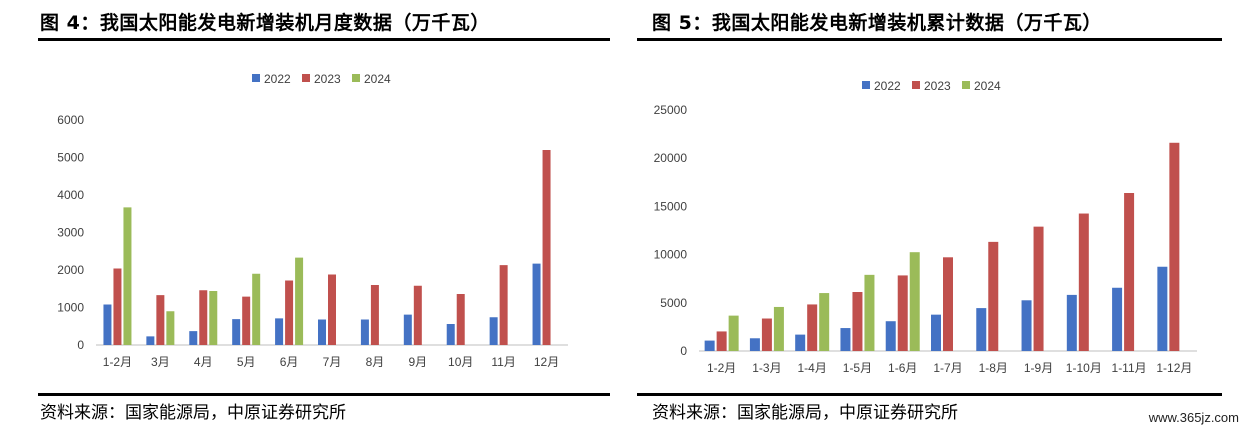 This screenshot has height=436, width=1247. I want to click on x-tick-label: 9月, so click(417, 362).